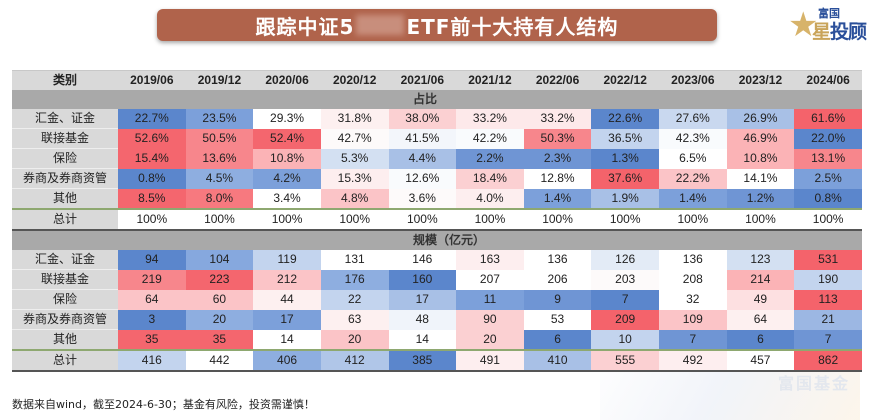 This screenshot has height=420, width=876. I want to click on value-cell: 17, so click(422, 299).